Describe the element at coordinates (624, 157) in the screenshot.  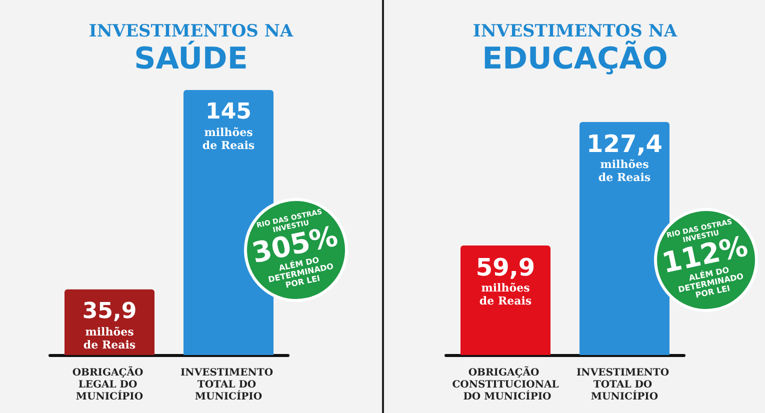
I see `data-label: 127,4 milhões de Reais` at that location.